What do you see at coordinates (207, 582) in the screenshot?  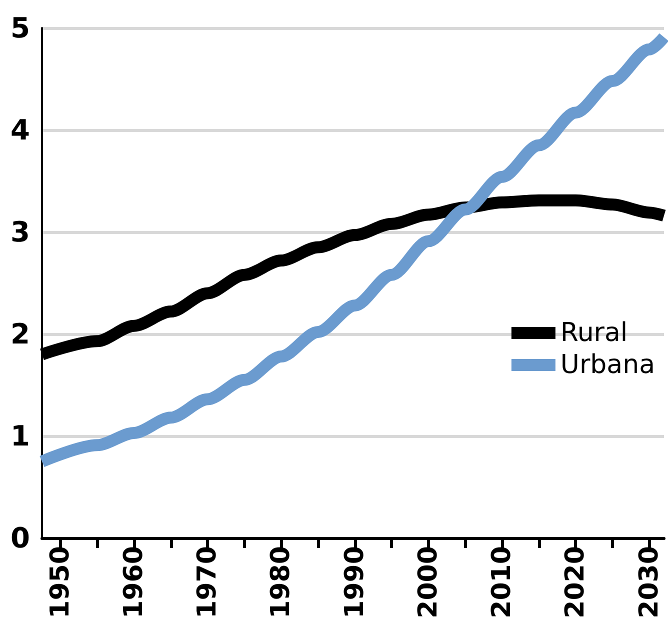 I see `x-tick-label: 1970` at bounding box center [207, 582].